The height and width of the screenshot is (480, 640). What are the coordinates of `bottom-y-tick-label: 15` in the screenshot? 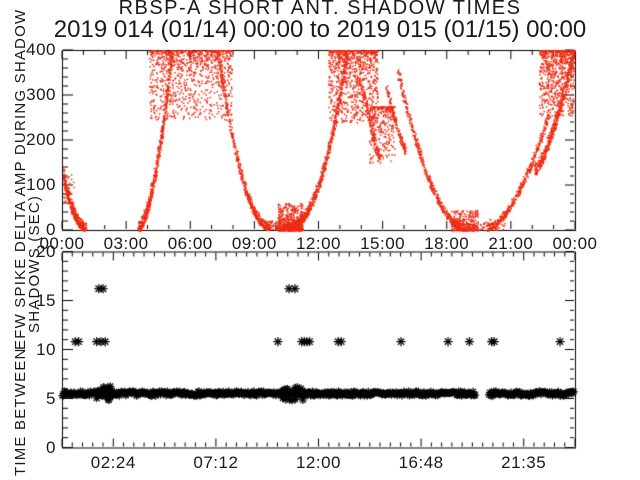 It's located at (46, 300).